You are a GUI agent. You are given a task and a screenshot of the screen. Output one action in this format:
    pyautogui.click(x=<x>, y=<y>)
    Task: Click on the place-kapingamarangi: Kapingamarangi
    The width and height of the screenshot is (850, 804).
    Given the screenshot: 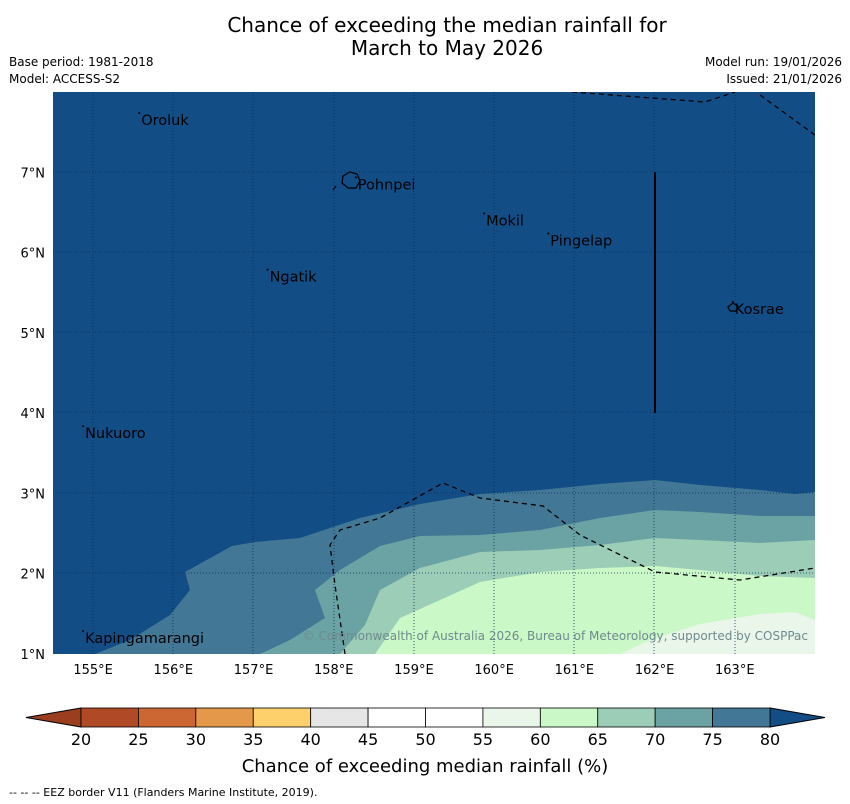 What is the action you would take?
    pyautogui.click(x=143, y=638)
    